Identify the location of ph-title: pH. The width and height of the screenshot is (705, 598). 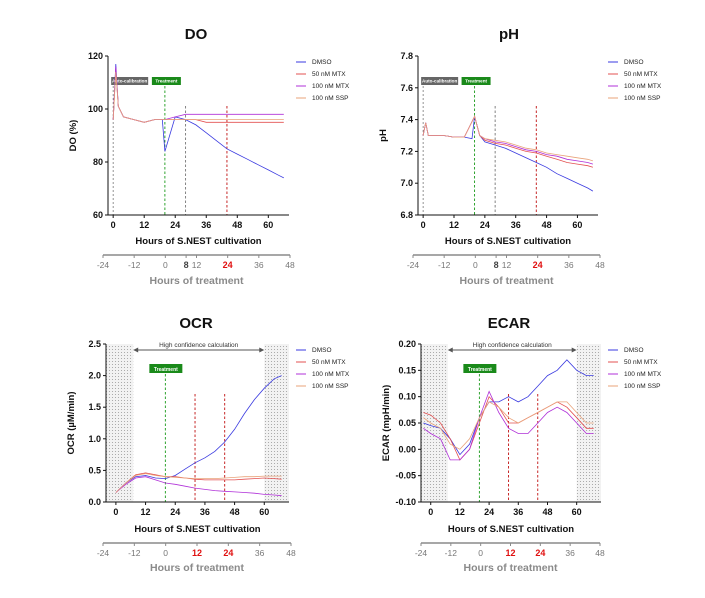
(509, 34).